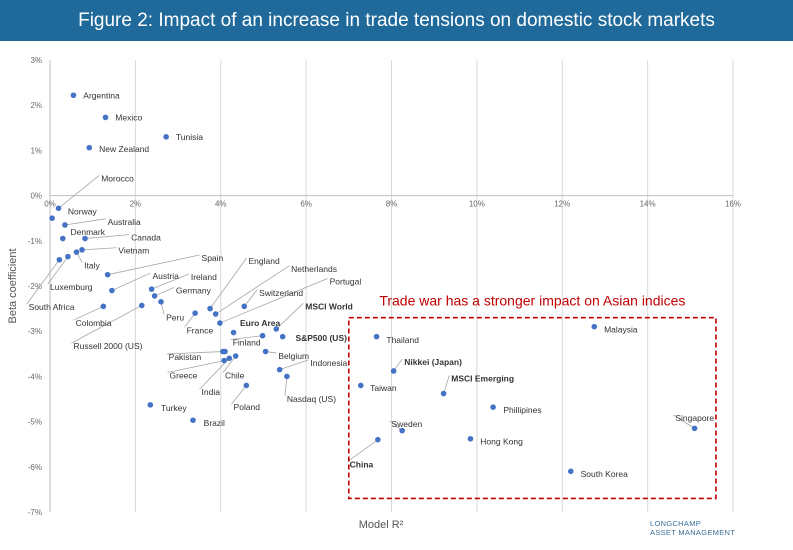  Describe the element at coordinates (35, 241) in the screenshot. I see `y-tick-label: -1%` at that location.